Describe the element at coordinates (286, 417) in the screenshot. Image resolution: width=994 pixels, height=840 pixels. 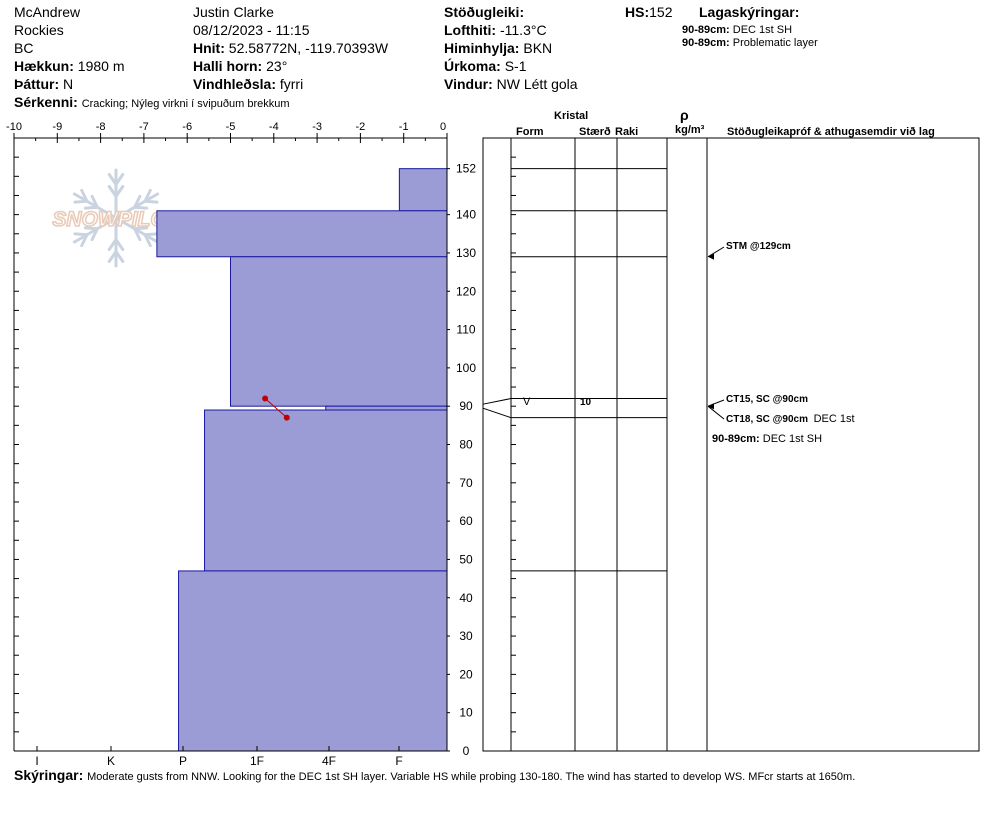
I see `temperature-point` at that location.